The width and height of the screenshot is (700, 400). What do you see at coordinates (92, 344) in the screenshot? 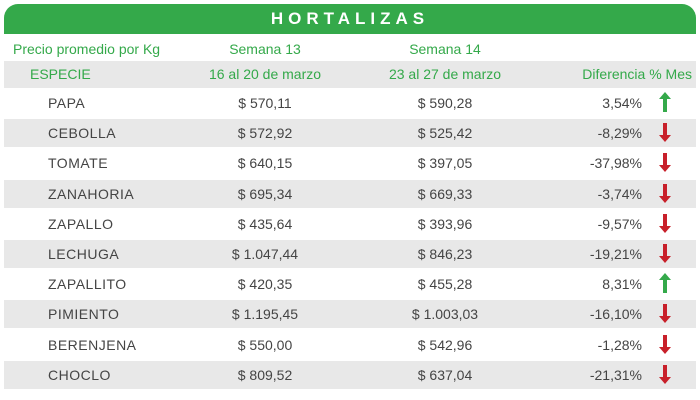
I see `species-name: BERENJENA` at bounding box center [92, 344].